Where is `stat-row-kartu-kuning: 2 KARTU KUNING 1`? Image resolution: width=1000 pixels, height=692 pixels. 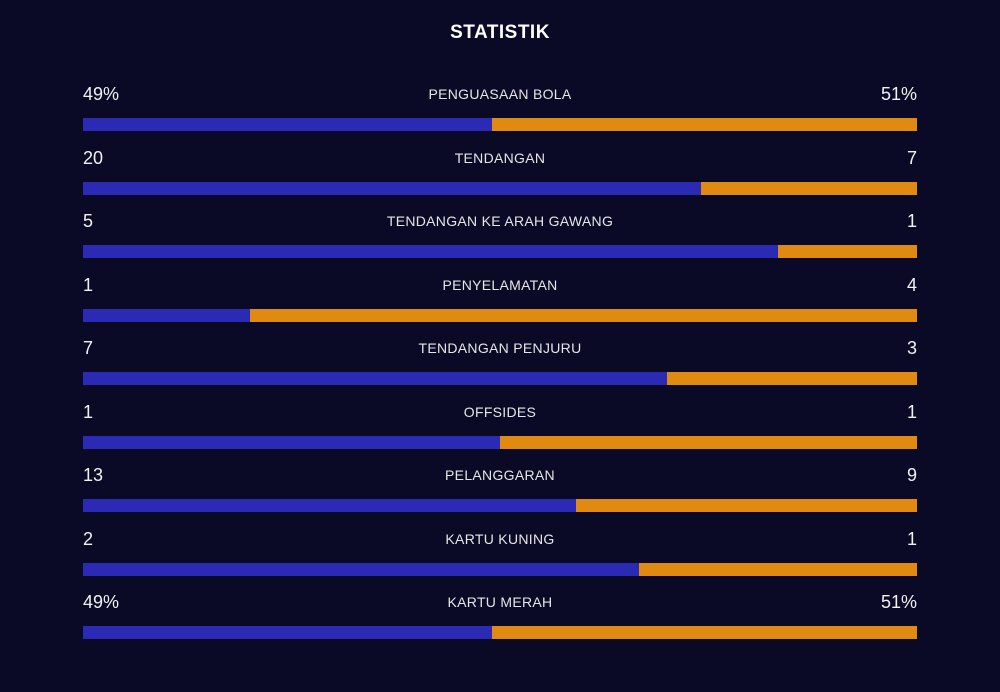 stat-row-kartu-kuning: 2 KARTU KUNING 1 is located at coordinates (500, 555).